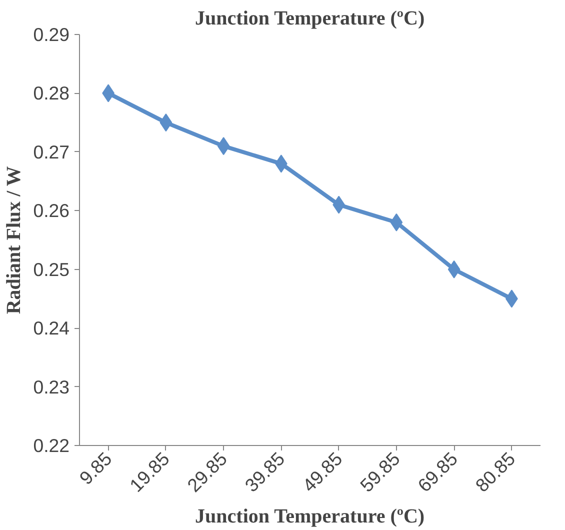  I want to click on chart-title: Junction Temperature (ºC), so click(310, 19).